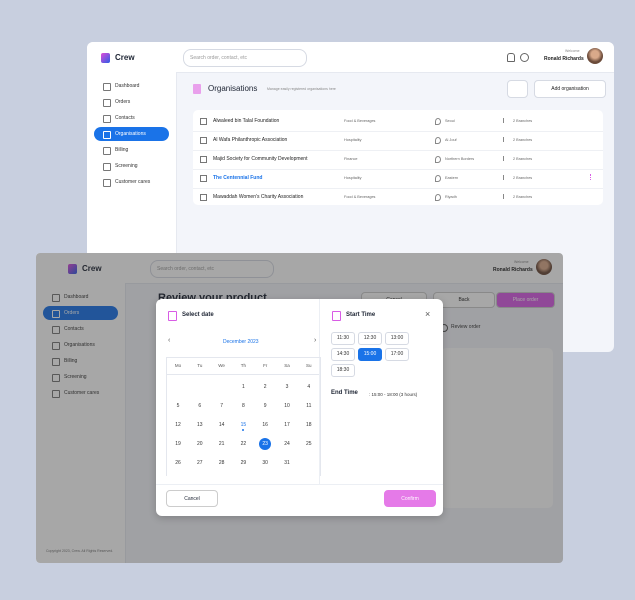 The width and height of the screenshot is (635, 600). What do you see at coordinates (243, 463) in the screenshot?
I see `day: 29` at bounding box center [243, 463].